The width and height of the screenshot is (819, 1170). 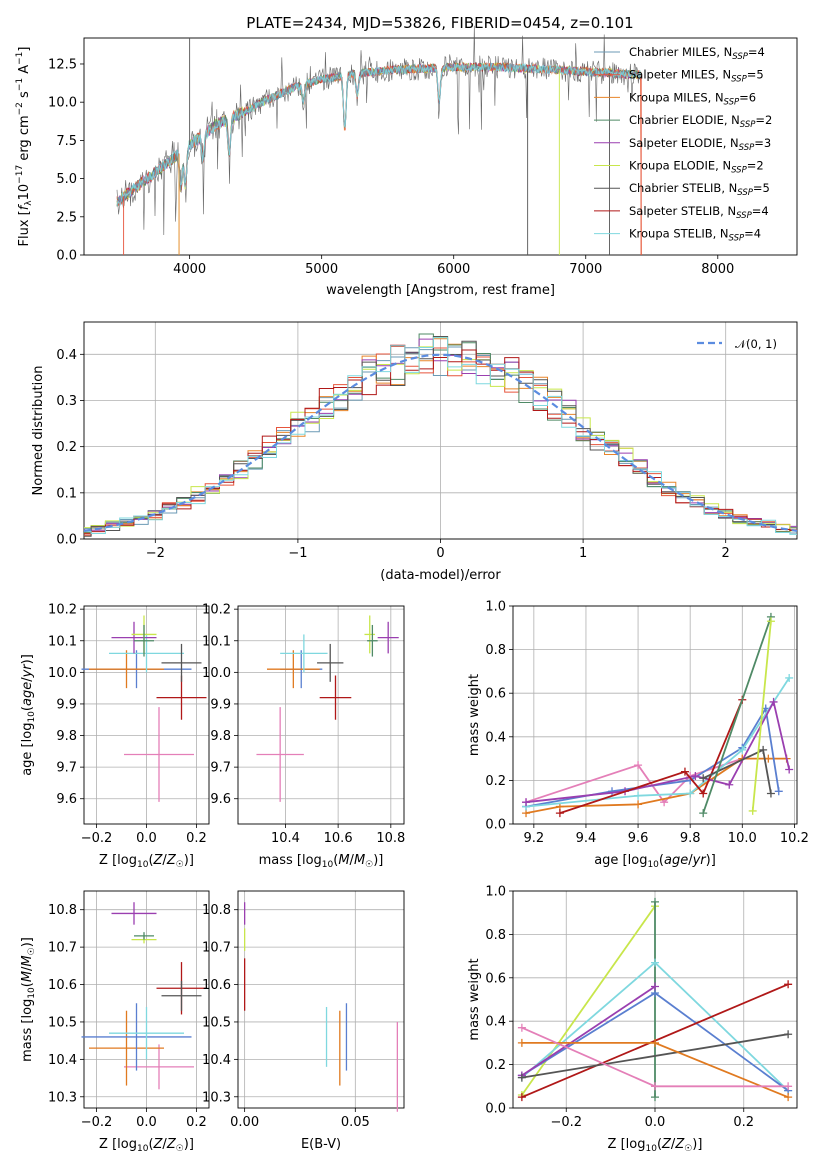 I want to click on hist-step-ss, so click(x=440, y=439).